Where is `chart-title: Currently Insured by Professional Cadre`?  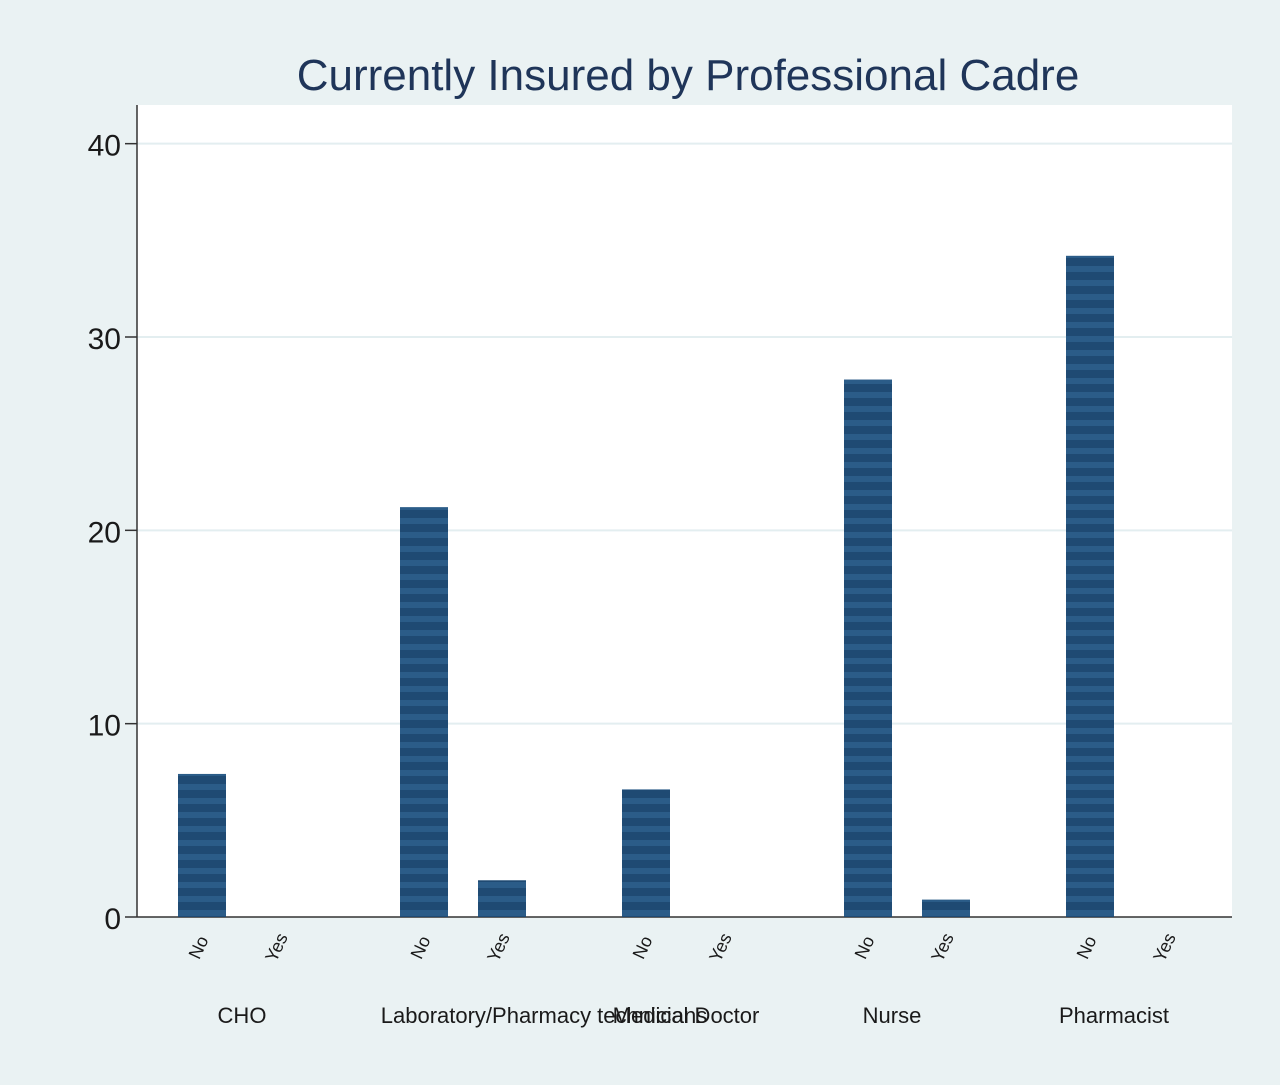 chart-title: Currently Insured by Professional Cadre is located at coordinates (688, 75).